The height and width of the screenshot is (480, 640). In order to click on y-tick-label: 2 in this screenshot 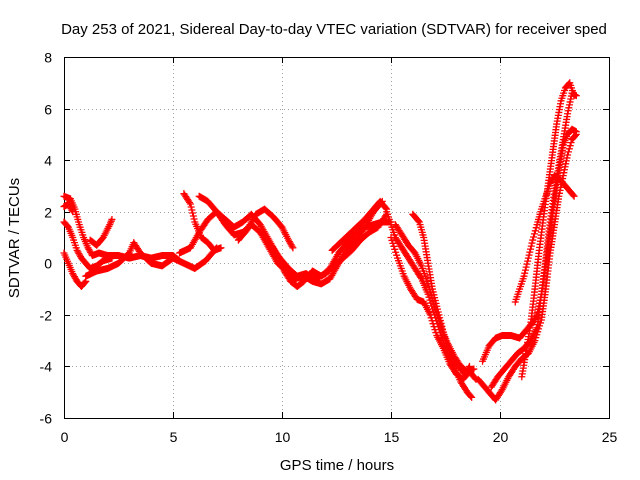, I will do `click(48, 213)`.